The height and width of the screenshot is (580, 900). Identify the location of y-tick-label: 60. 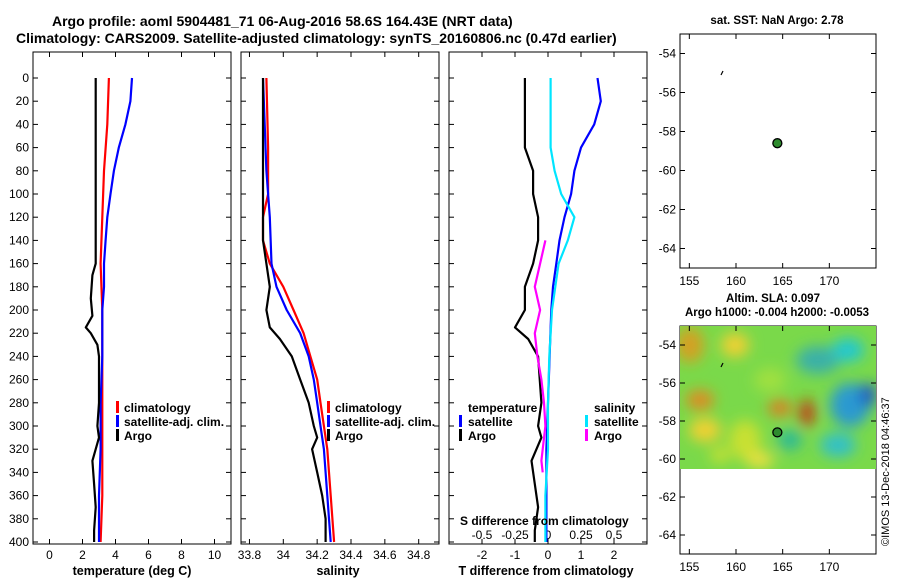
(23, 148).